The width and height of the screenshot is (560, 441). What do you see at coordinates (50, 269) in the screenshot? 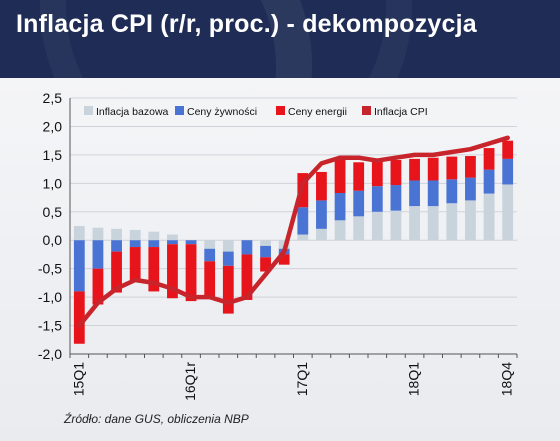
I see `y-tick-label: -0,5` at bounding box center [50, 269].